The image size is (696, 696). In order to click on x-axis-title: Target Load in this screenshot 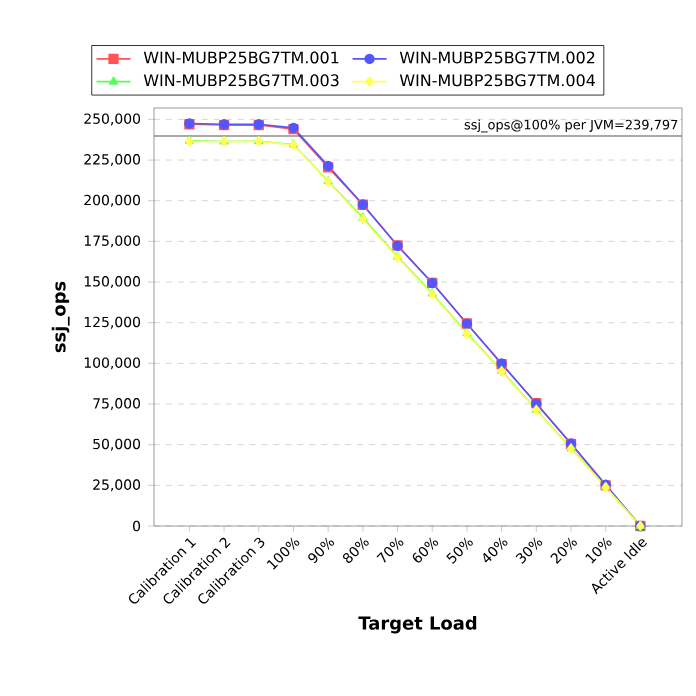, I will do `click(417, 624)`.